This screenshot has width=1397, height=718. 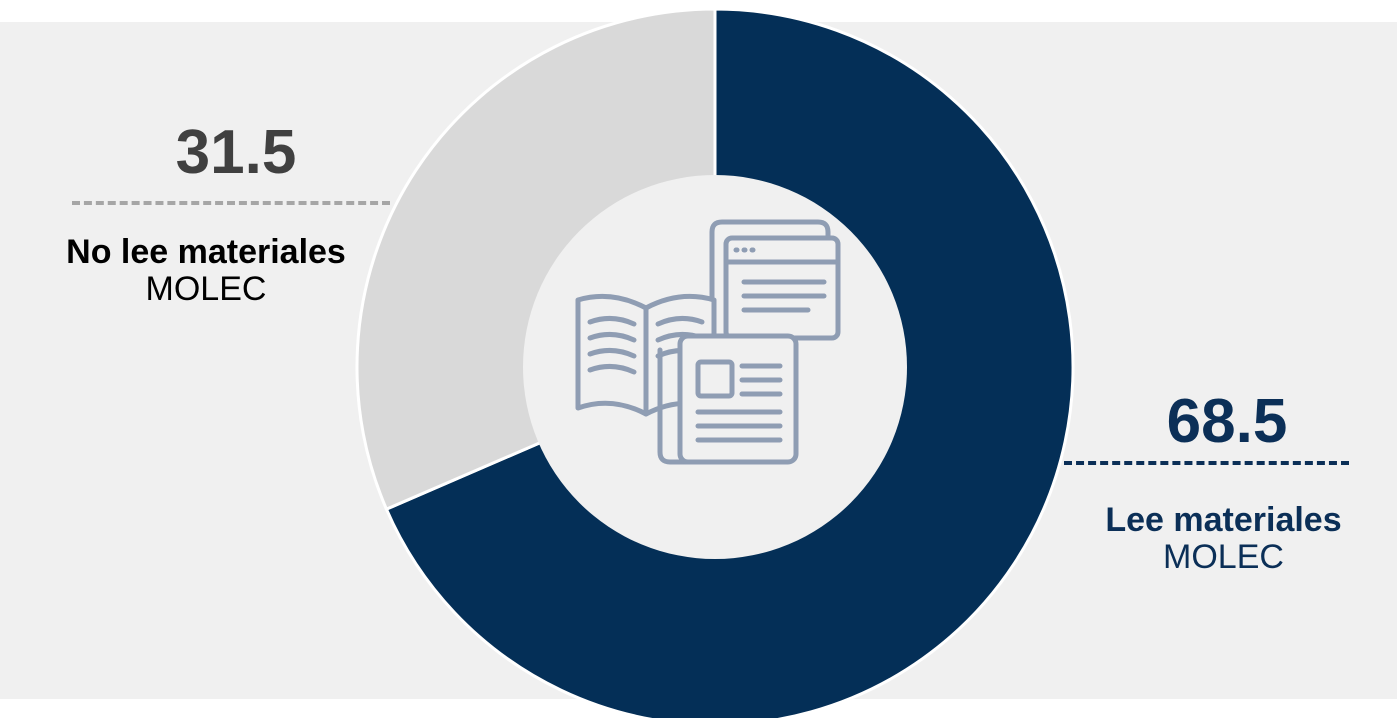 I want to click on category-main-no-lee: No lee materiales, so click(x=206, y=252).